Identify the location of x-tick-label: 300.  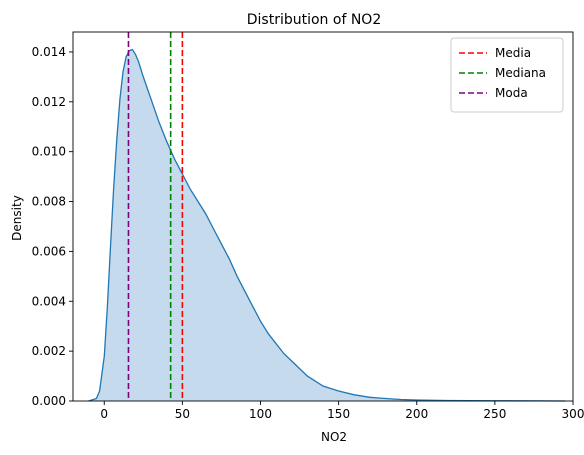
(573, 414).